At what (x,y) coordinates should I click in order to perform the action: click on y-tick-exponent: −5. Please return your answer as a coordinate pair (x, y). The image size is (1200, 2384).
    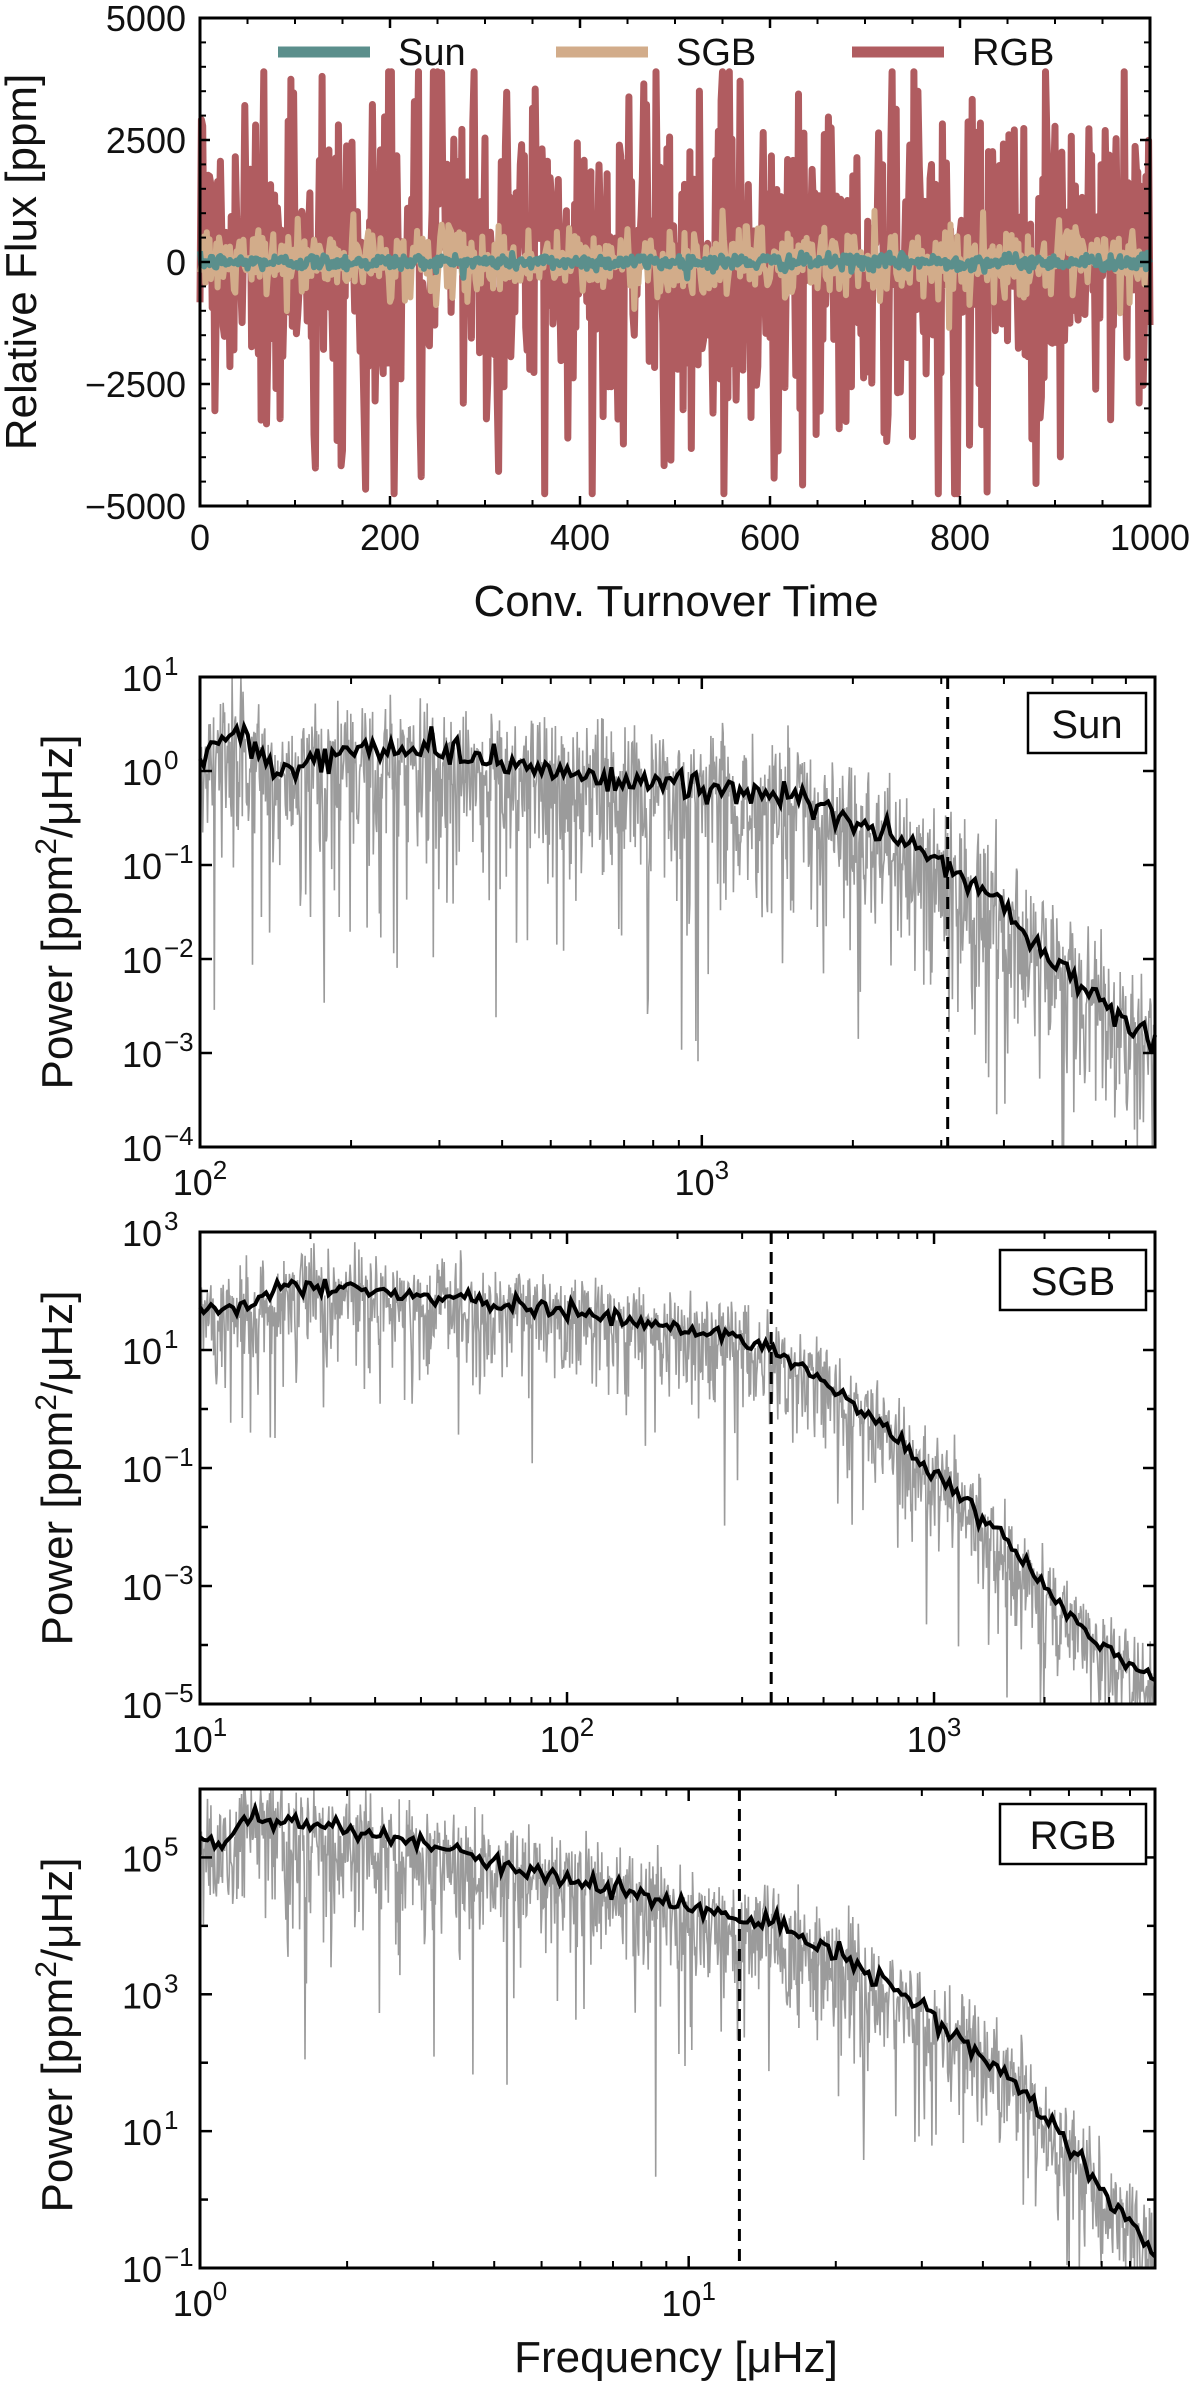
    Looking at the image, I should click on (179, 1693).